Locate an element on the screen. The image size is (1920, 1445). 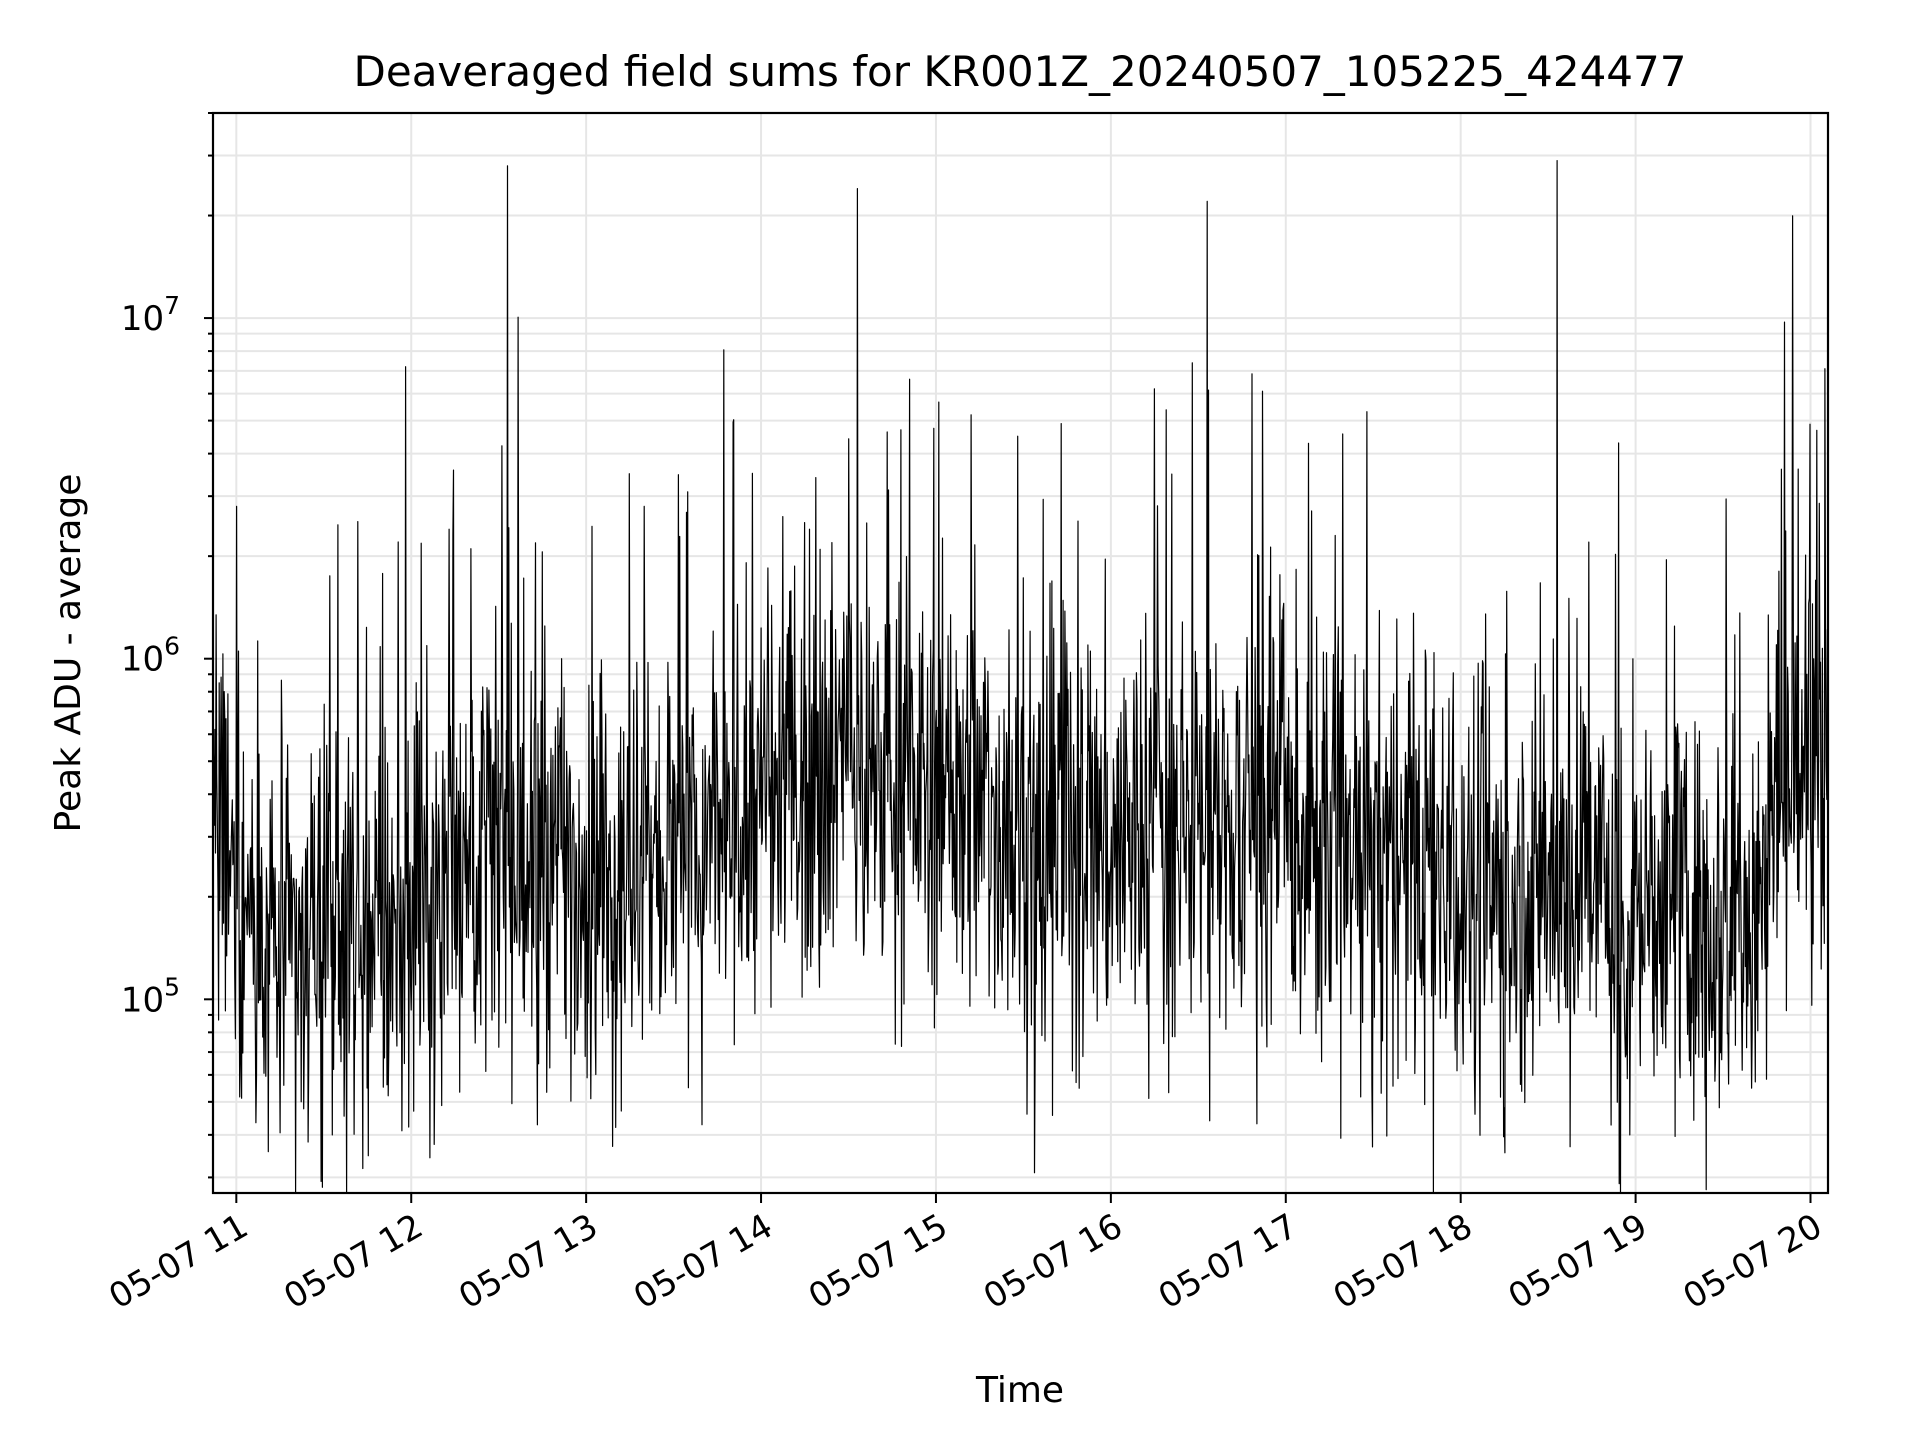
y-tick-exponent: 6 is located at coordinates (172, 646).